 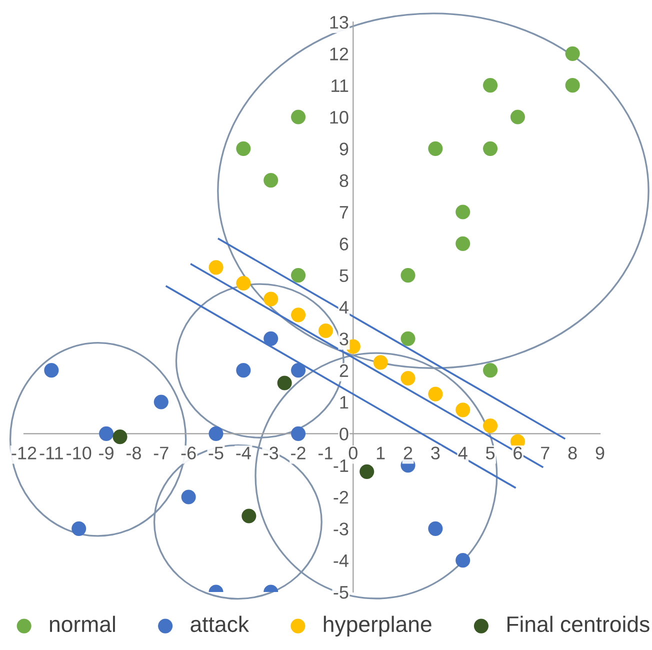 What do you see at coordinates (344, 149) in the screenshot?
I see `y-tick-label: 9` at bounding box center [344, 149].